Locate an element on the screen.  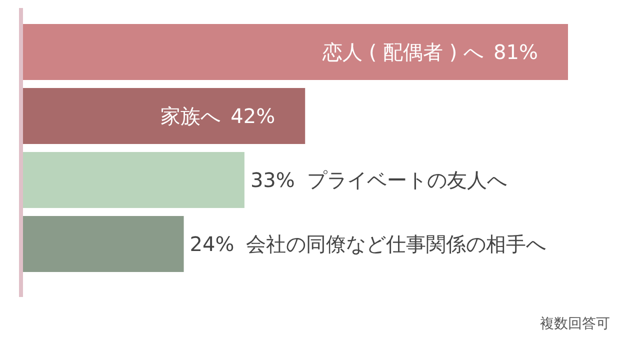
value-label: 81% is located at coordinates (516, 52).